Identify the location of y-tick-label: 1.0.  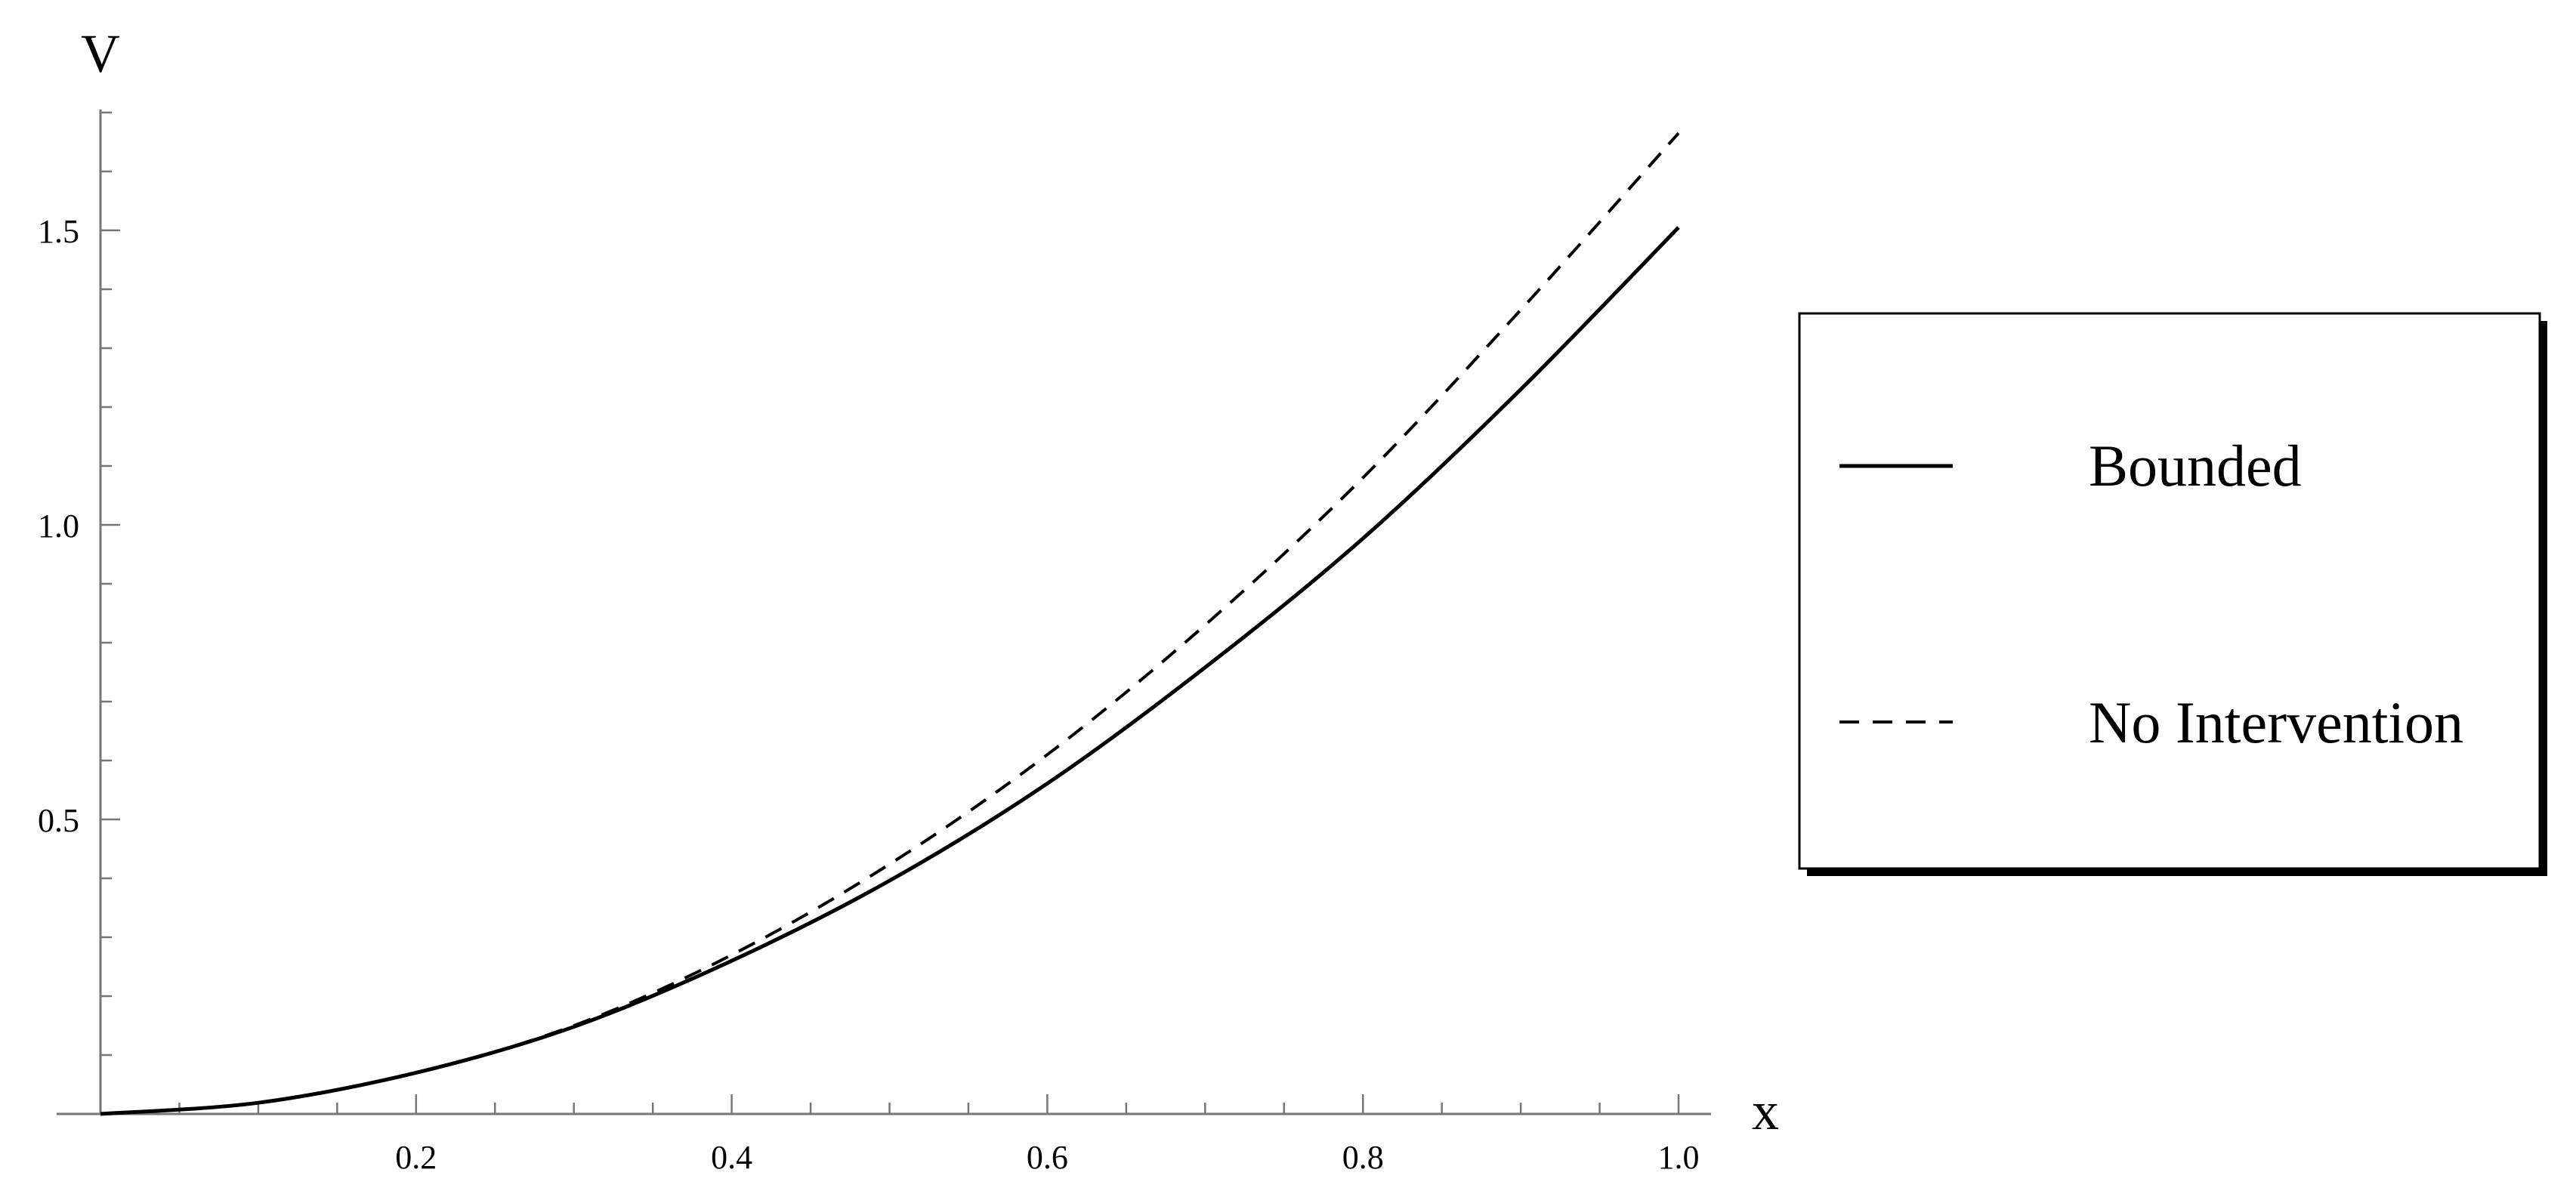
(58, 526).